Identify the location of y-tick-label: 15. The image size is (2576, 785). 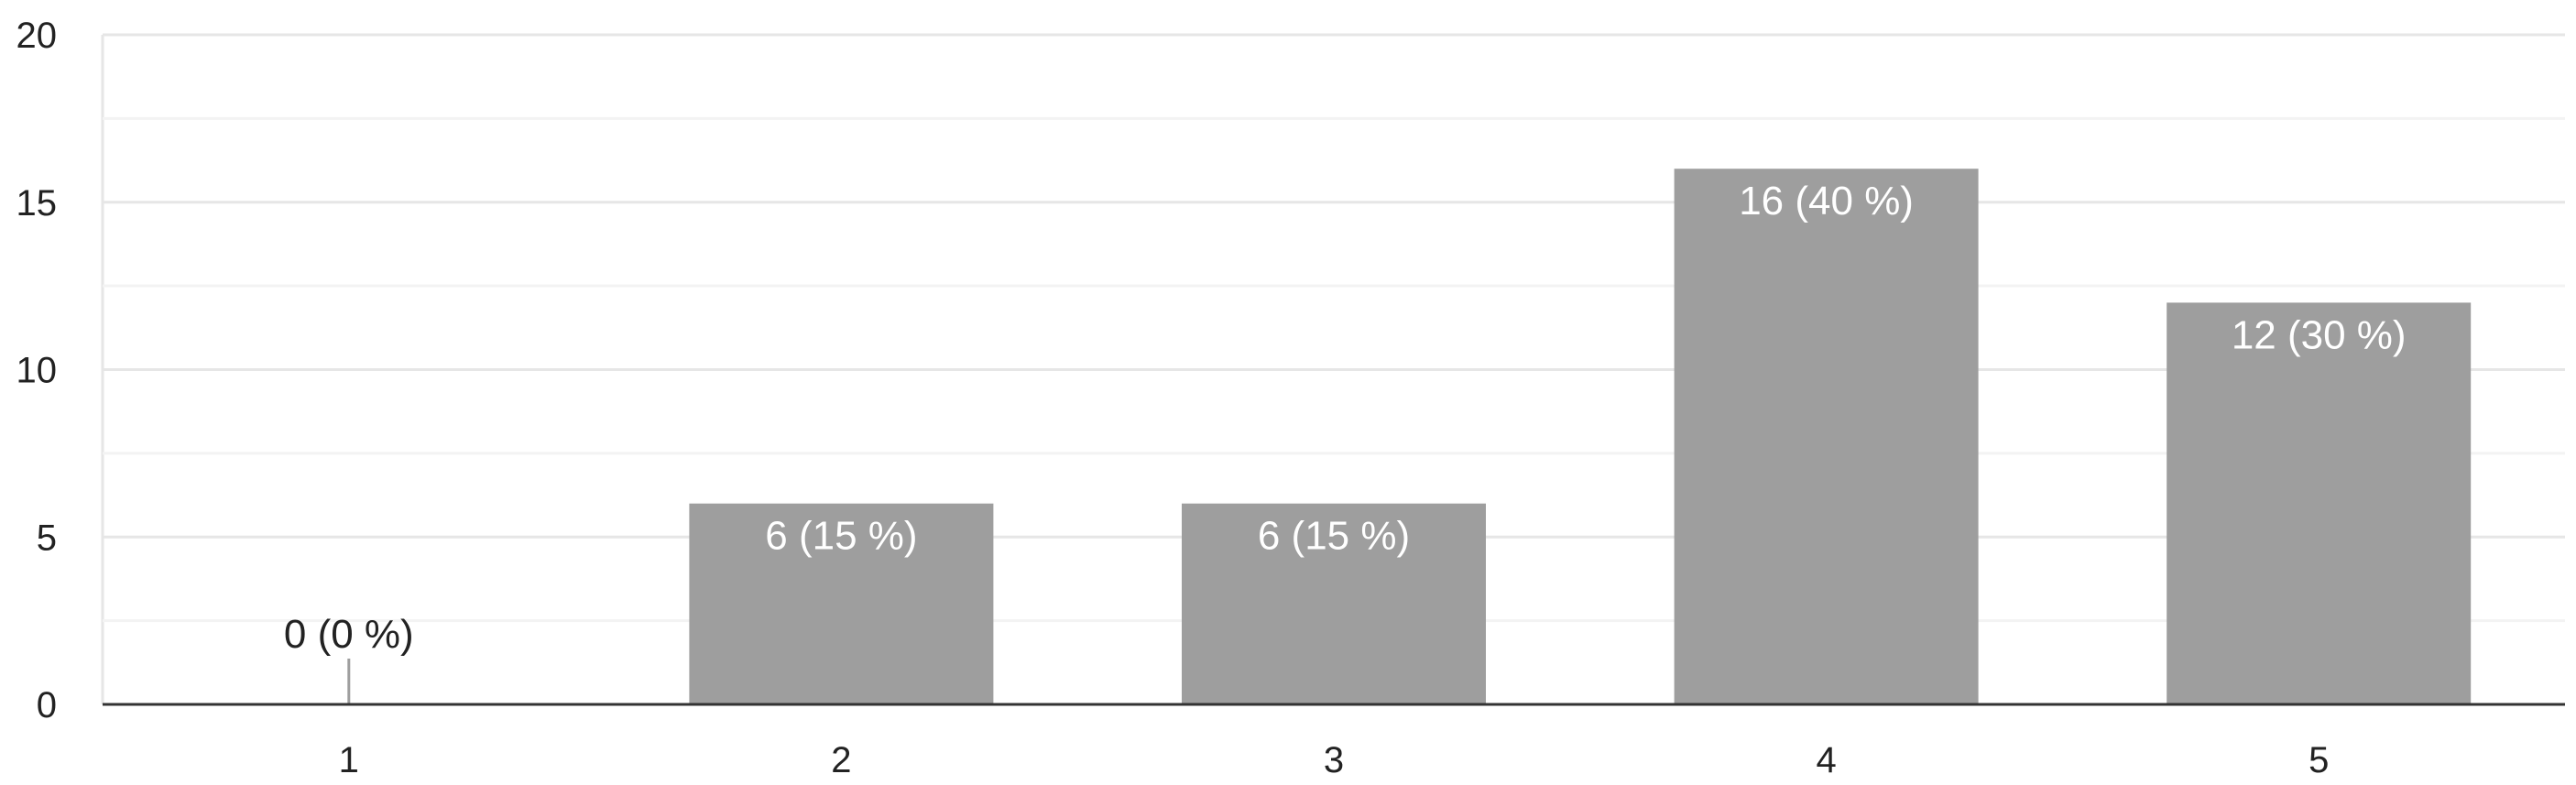
(37, 203).